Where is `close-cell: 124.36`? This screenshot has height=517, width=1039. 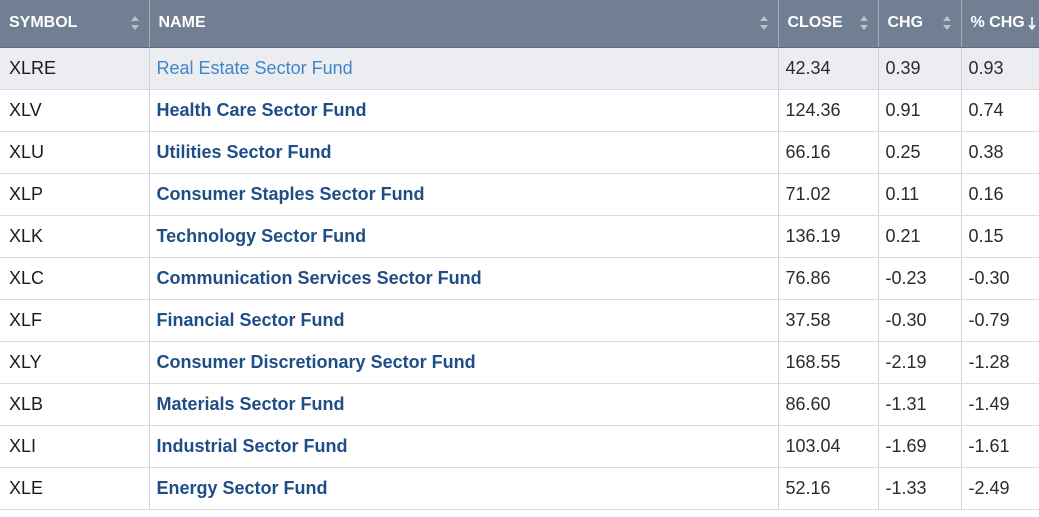 close-cell: 124.36 is located at coordinates (828, 110).